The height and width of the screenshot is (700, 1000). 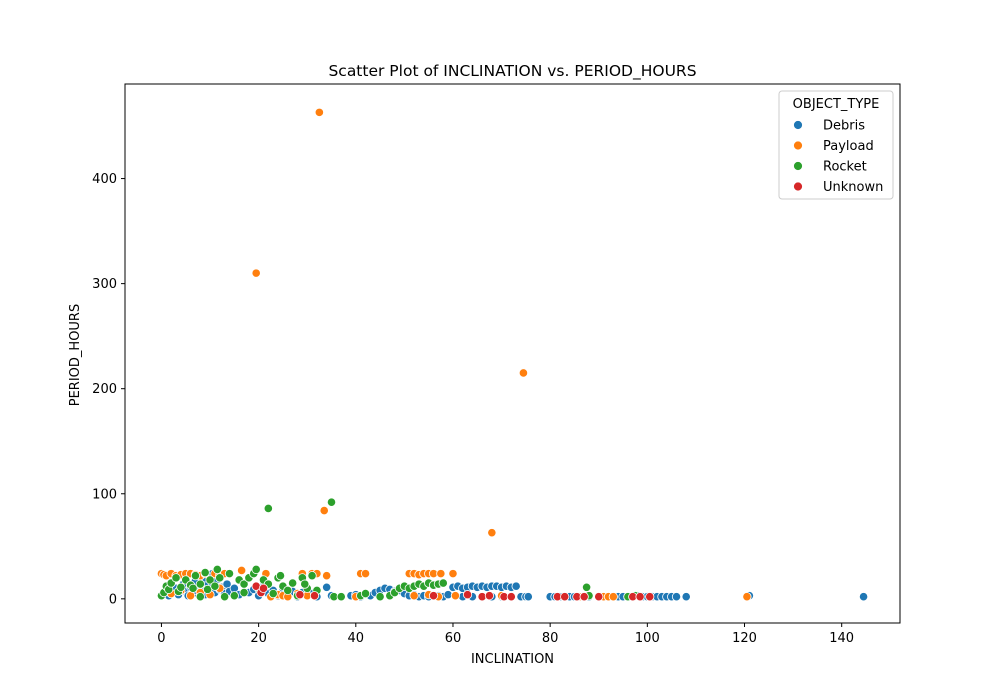 What do you see at coordinates (744, 638) in the screenshot?
I see `x-tick-label: 120` at bounding box center [744, 638].